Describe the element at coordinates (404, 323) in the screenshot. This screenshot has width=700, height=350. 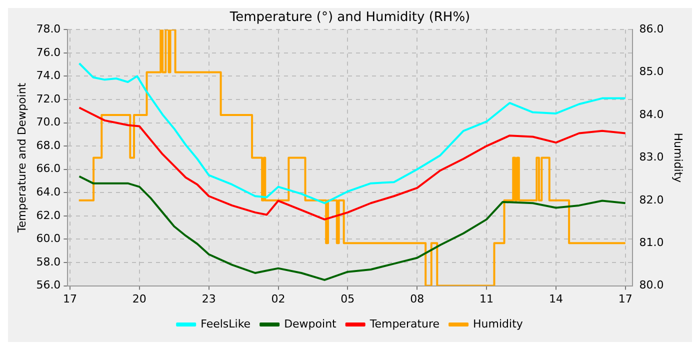
I see `legend-label: Temperature` at that location.